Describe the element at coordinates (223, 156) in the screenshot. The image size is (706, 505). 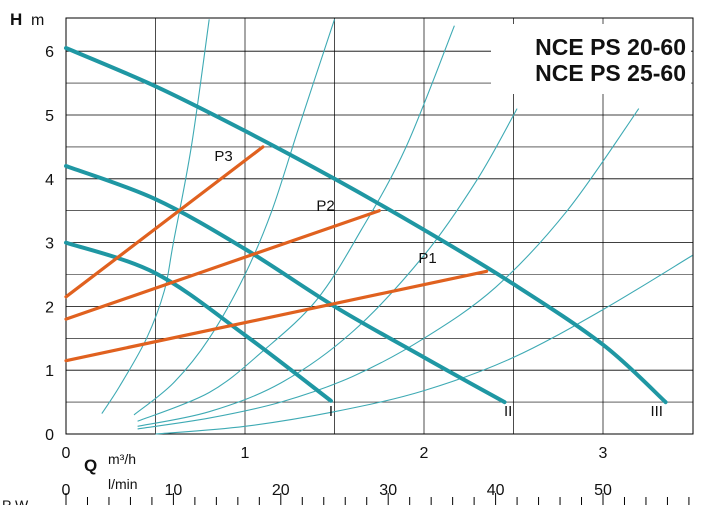
I see `curve-label: P3` at that location.